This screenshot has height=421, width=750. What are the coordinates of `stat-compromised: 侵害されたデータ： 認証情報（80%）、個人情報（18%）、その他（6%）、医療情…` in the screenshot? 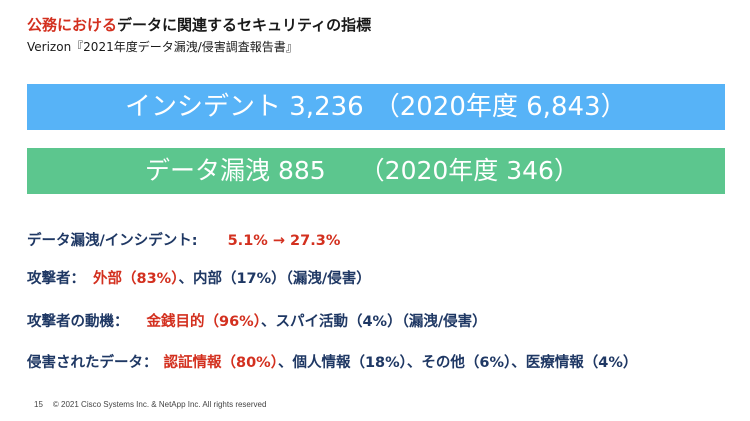 It's located at (332, 361).